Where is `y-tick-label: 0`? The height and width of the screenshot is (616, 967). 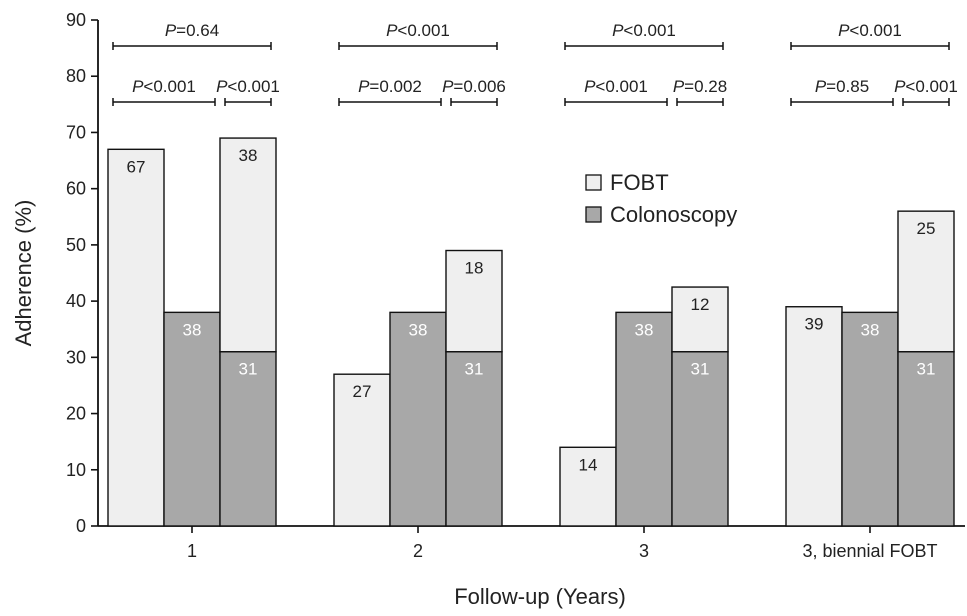 y-tick-label: 0 is located at coordinates (81, 526).